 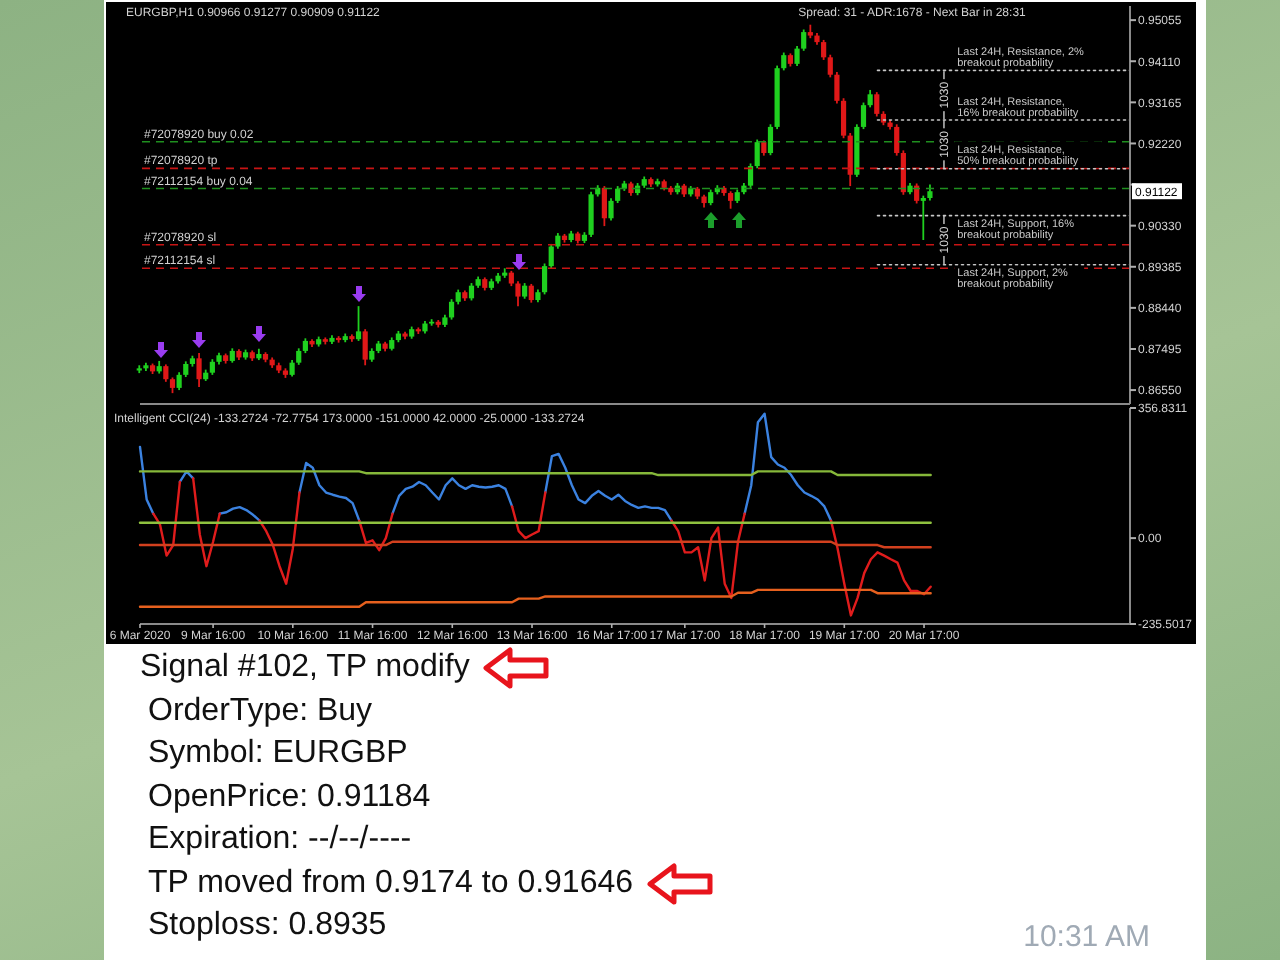 I want to click on text: Symbol: EURGBP, so click(x=278, y=753).